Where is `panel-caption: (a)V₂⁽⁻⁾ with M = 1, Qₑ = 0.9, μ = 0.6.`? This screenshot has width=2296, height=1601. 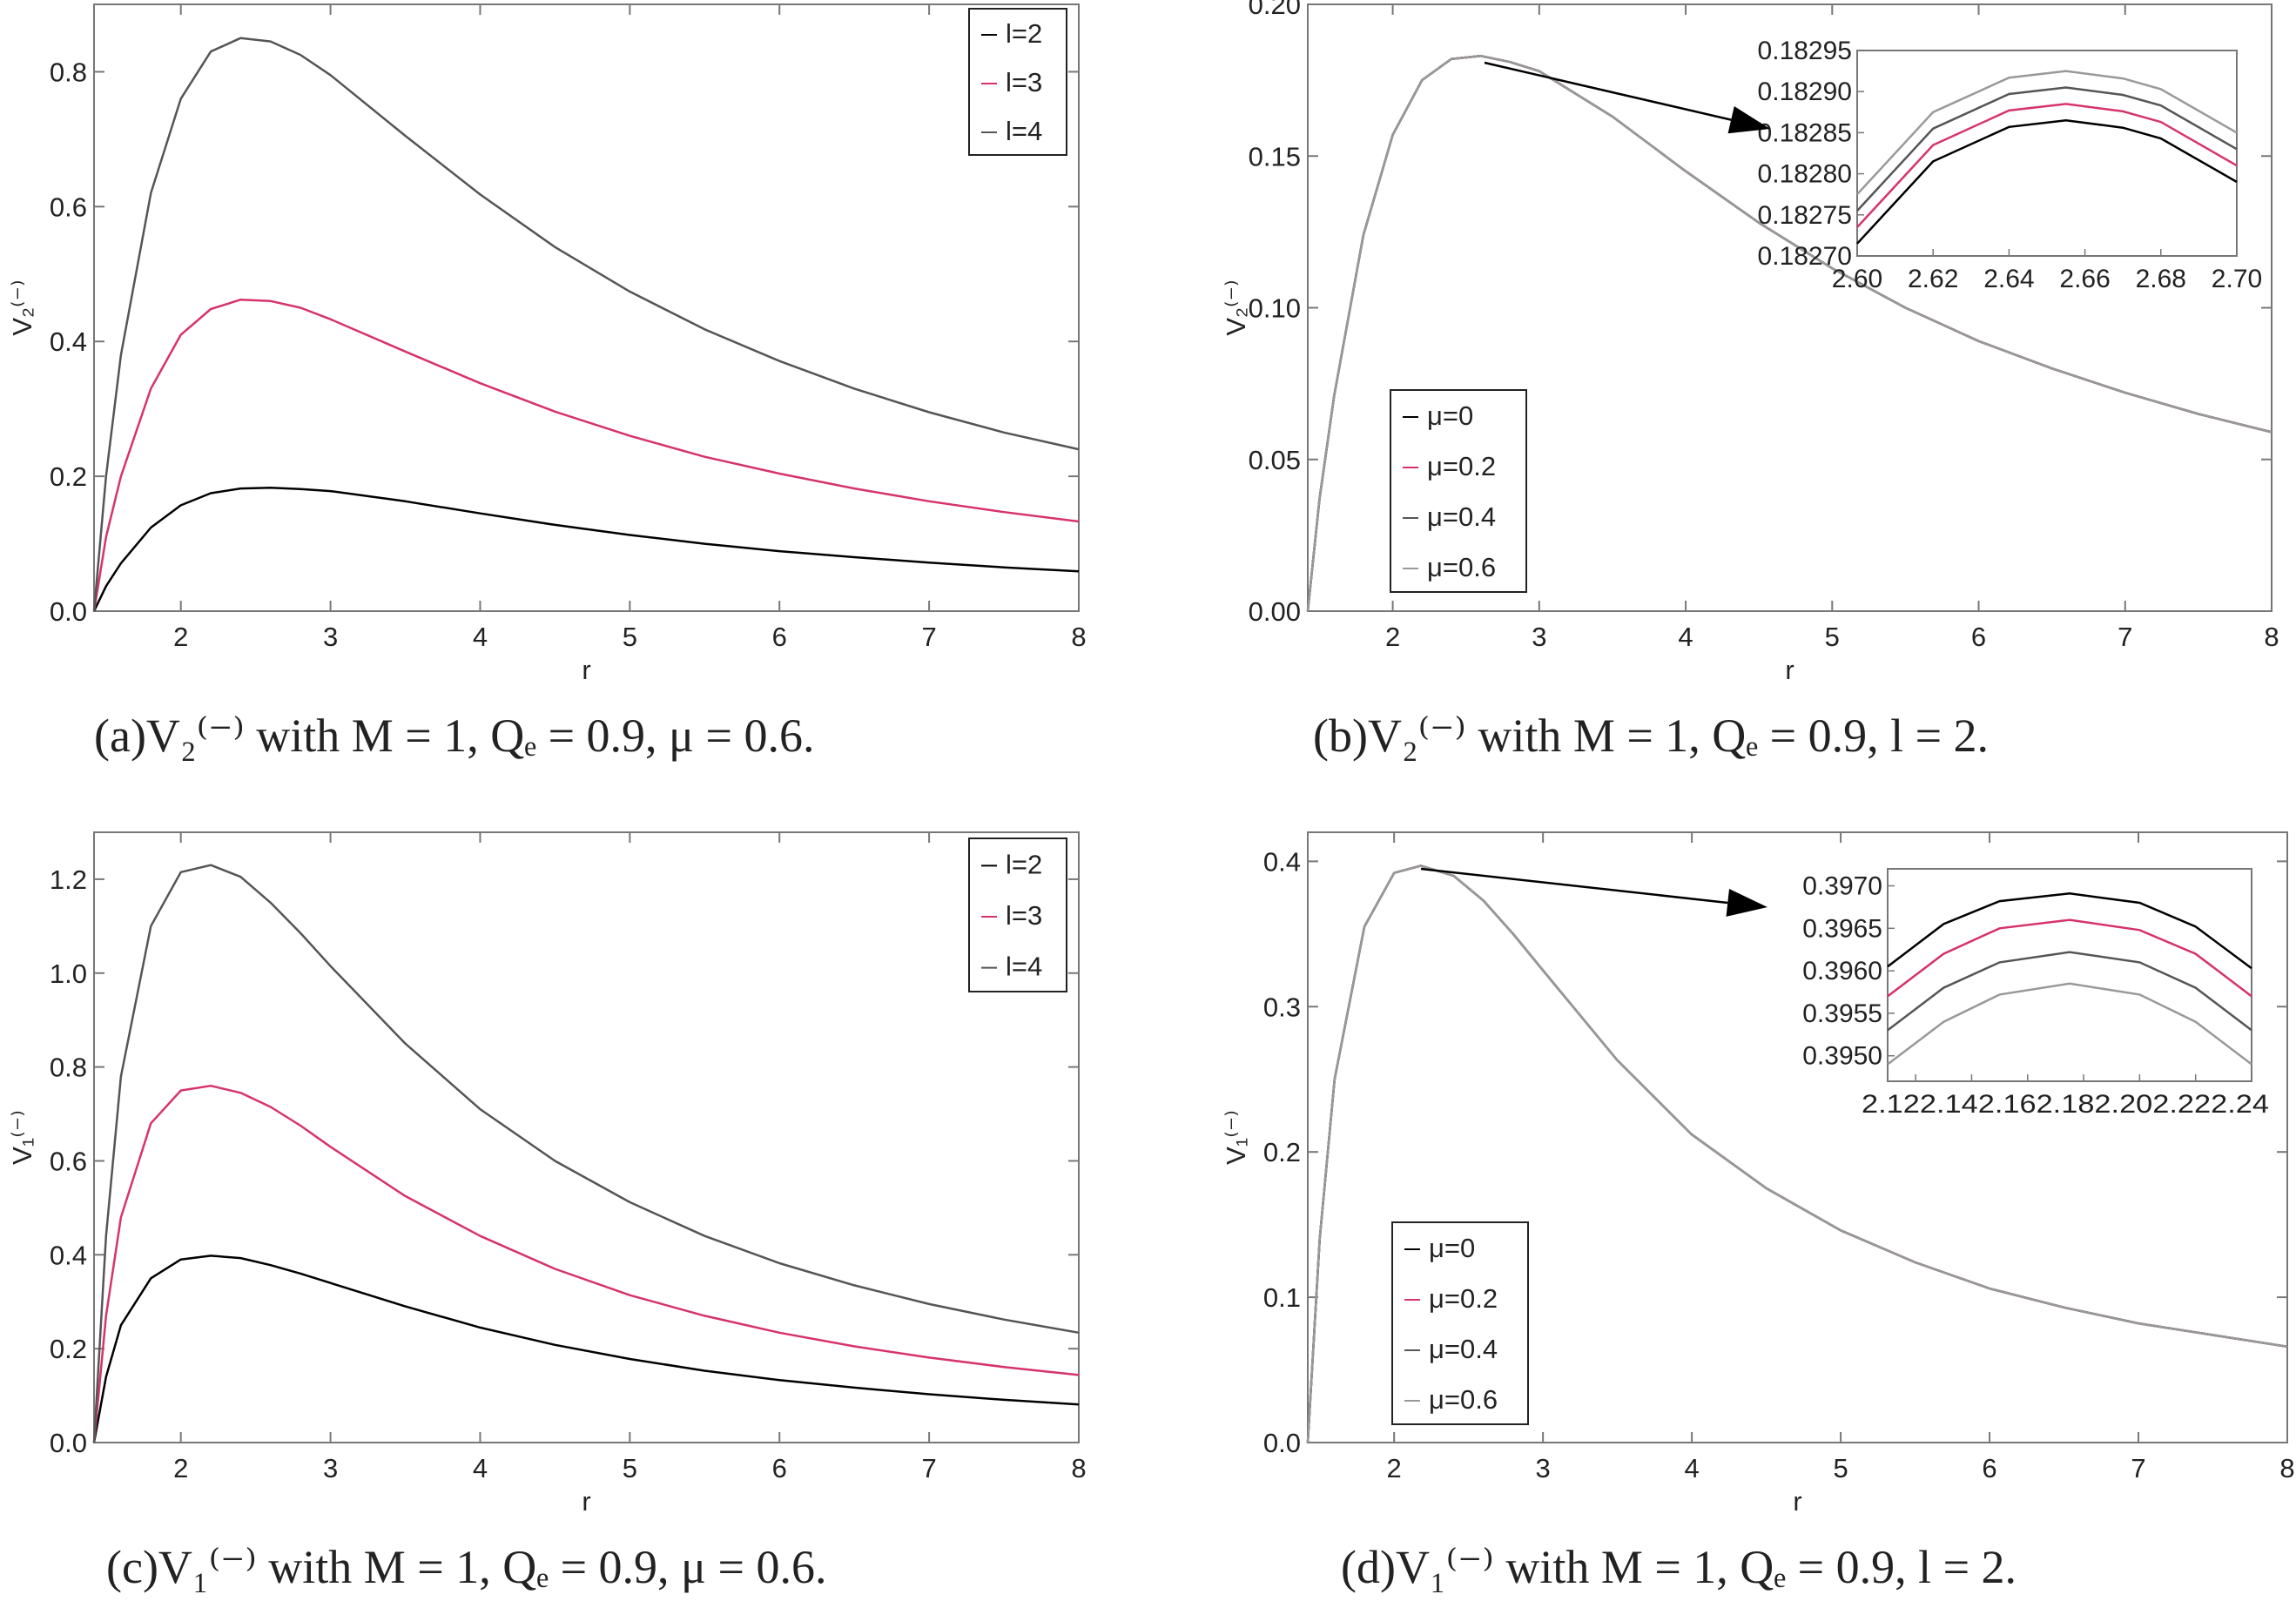 panel-caption: (a)V₂⁽⁻⁾ with M = 1, Qₑ = 0.9, μ = 0.6. is located at coordinates (454, 736).